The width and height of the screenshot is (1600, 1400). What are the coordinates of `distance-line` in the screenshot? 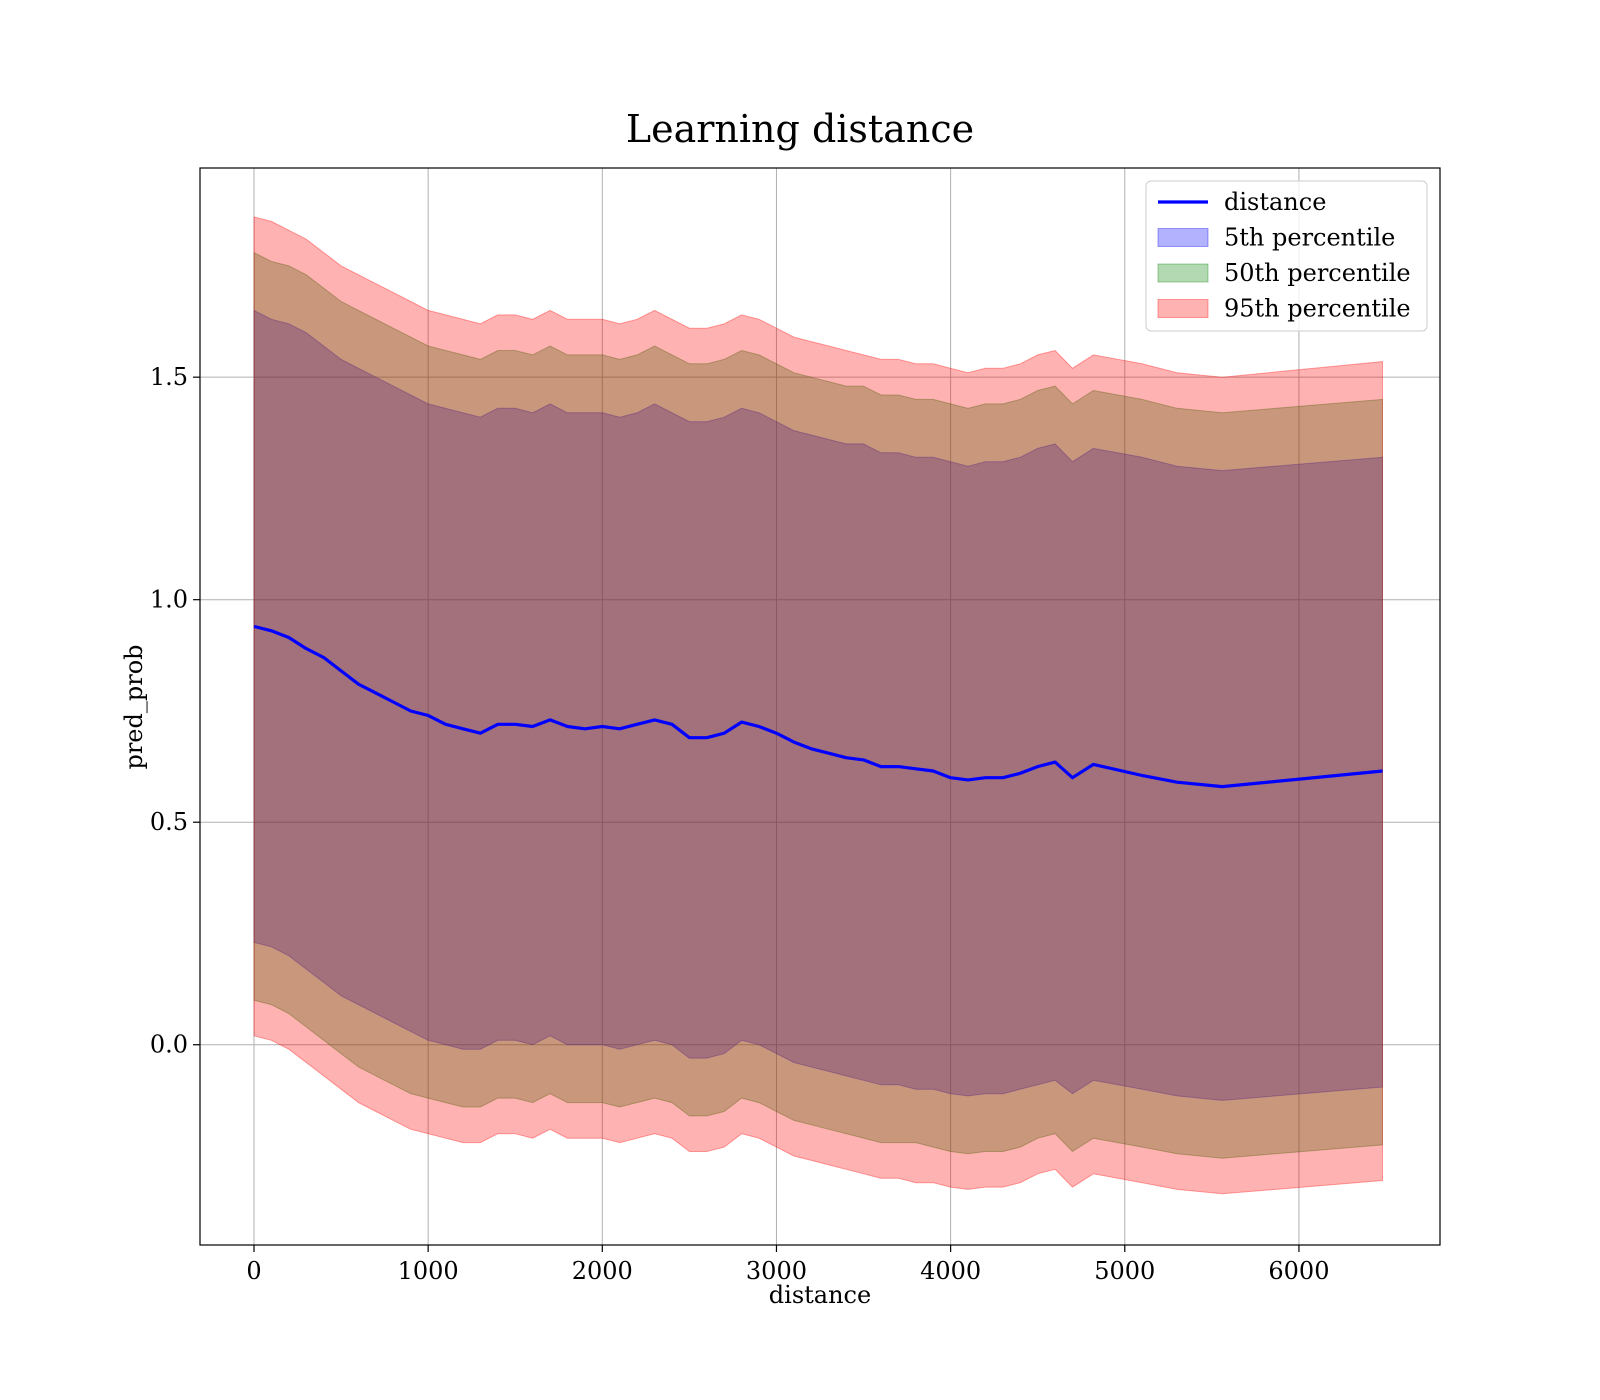 It's located at (818, 706).